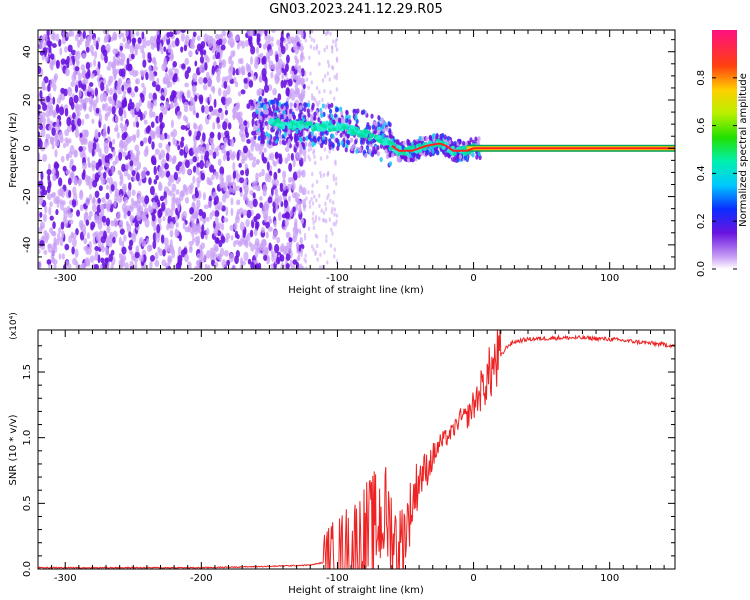 This screenshot has width=750, height=600. Describe the element at coordinates (743, 150) in the screenshot. I see `colorbar-label: Normalized spectral amplitude` at that location.